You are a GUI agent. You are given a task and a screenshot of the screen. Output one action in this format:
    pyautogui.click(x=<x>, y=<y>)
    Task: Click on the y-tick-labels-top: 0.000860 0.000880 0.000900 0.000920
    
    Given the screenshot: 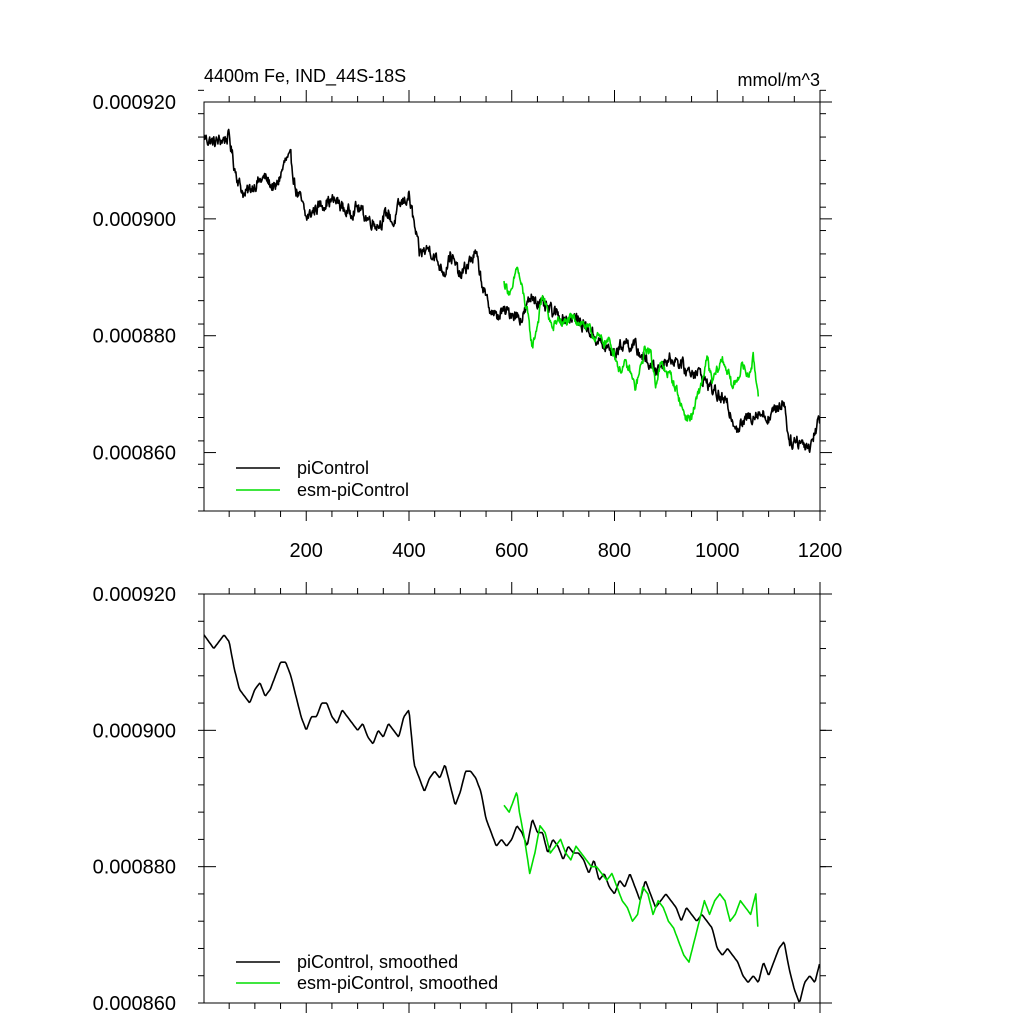 What is the action you would take?
    pyautogui.click(x=134, y=278)
    